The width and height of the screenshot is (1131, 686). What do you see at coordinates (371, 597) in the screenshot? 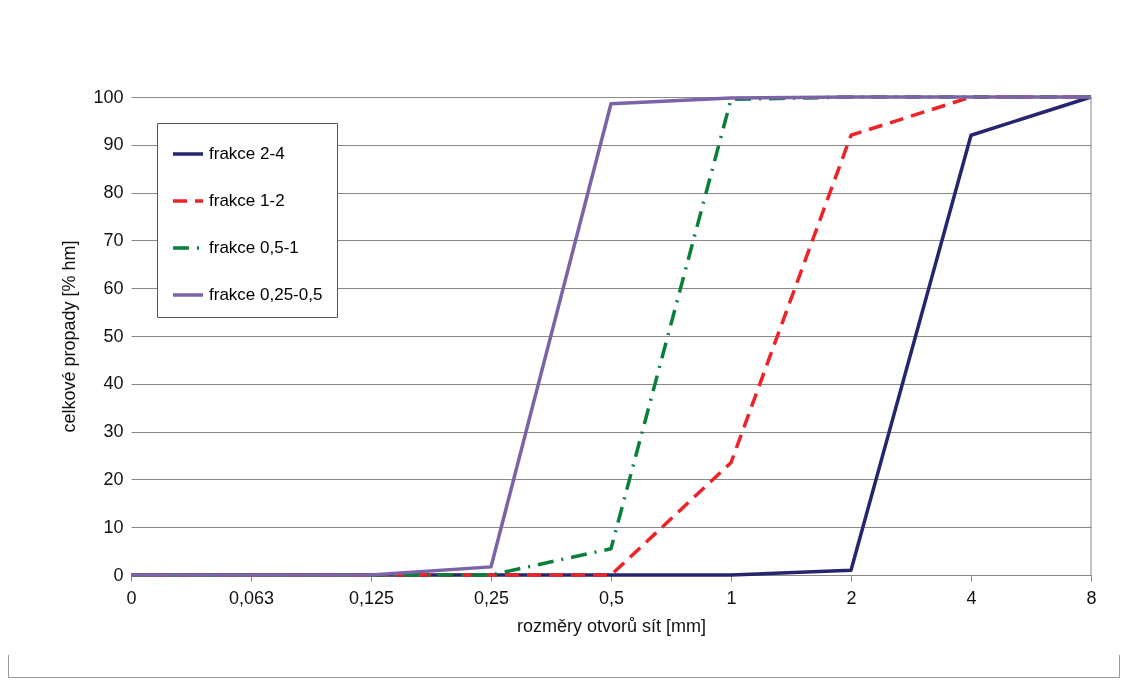
I see `x-tick-label: 0,125` at bounding box center [371, 597].